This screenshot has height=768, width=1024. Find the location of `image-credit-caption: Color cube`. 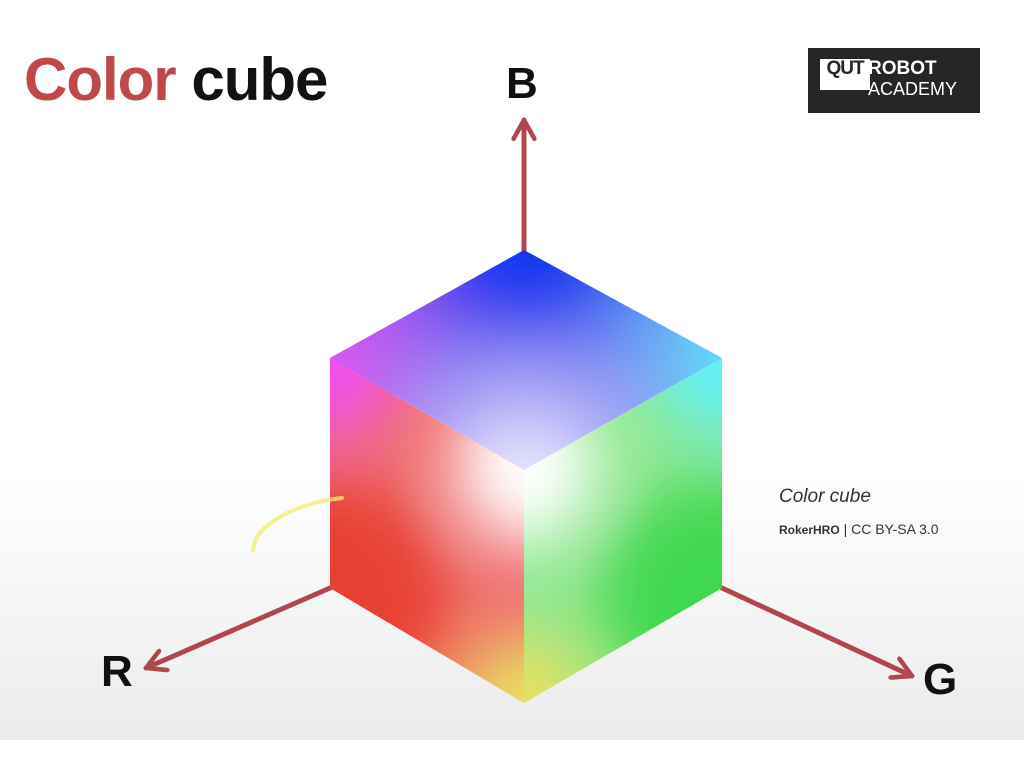

image-credit-caption: Color cube is located at coordinates (825, 496).